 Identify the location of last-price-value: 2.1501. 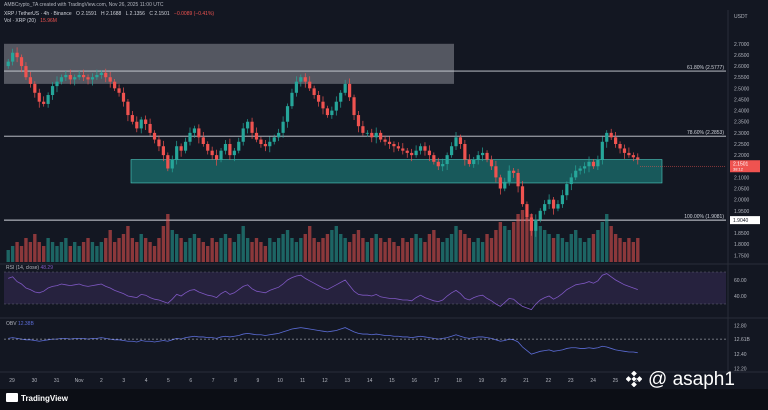
(741, 165).